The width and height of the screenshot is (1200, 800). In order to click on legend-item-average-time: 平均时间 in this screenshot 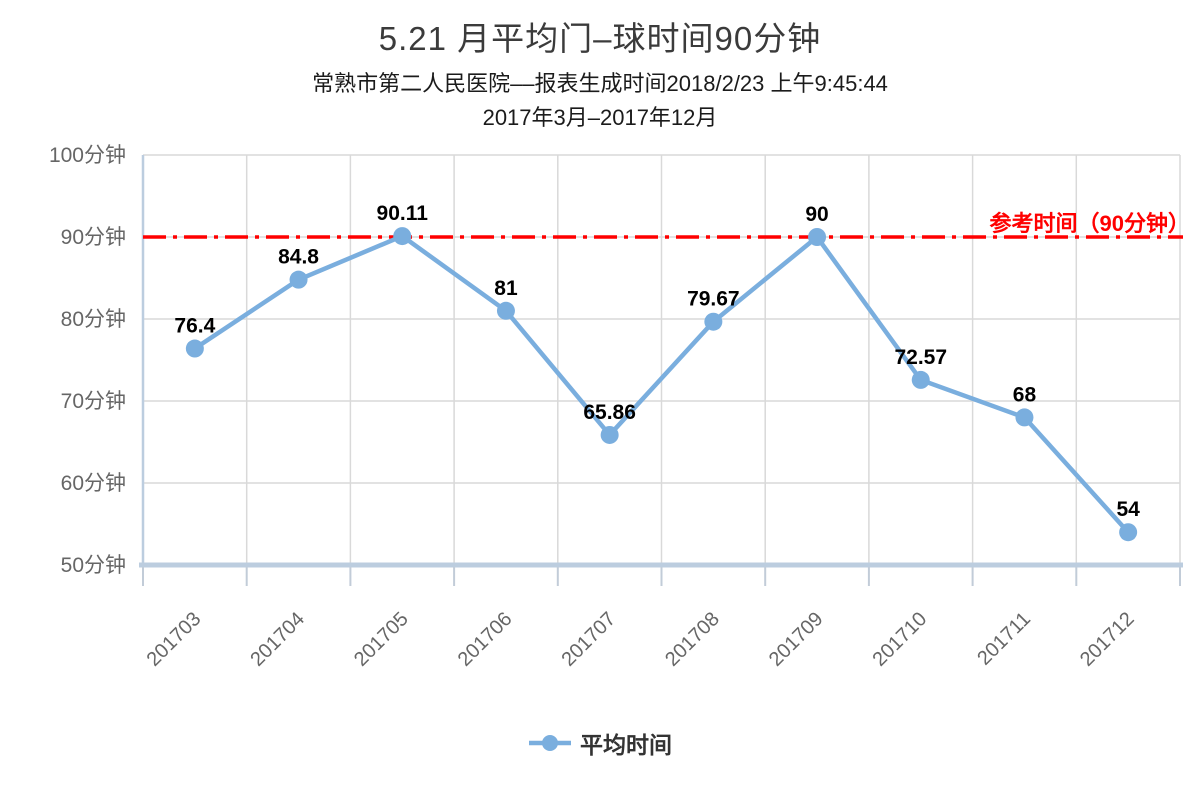, I will do `click(600, 743)`.